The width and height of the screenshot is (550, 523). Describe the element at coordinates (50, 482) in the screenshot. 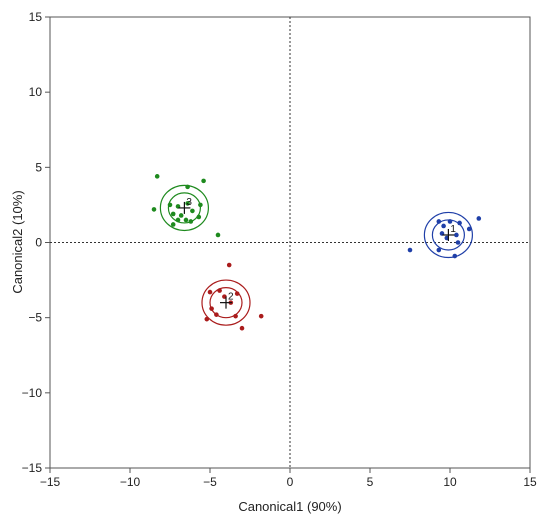

I see `x-tick-label: −15` at that location.